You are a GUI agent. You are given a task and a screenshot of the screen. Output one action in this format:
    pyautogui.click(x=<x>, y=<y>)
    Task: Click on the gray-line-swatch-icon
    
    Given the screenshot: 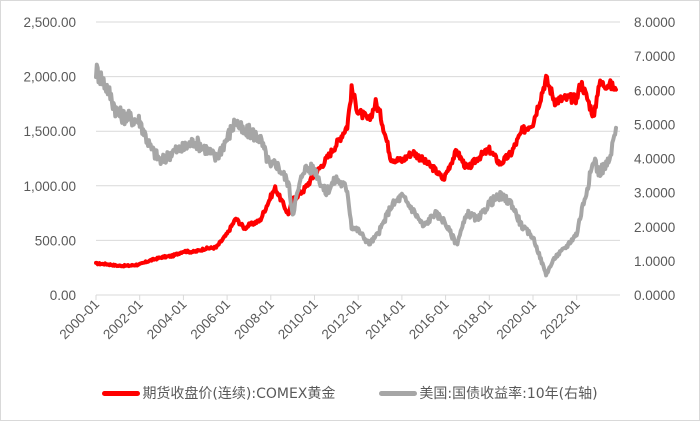 What is the action you would take?
    pyautogui.click(x=398, y=393)
    